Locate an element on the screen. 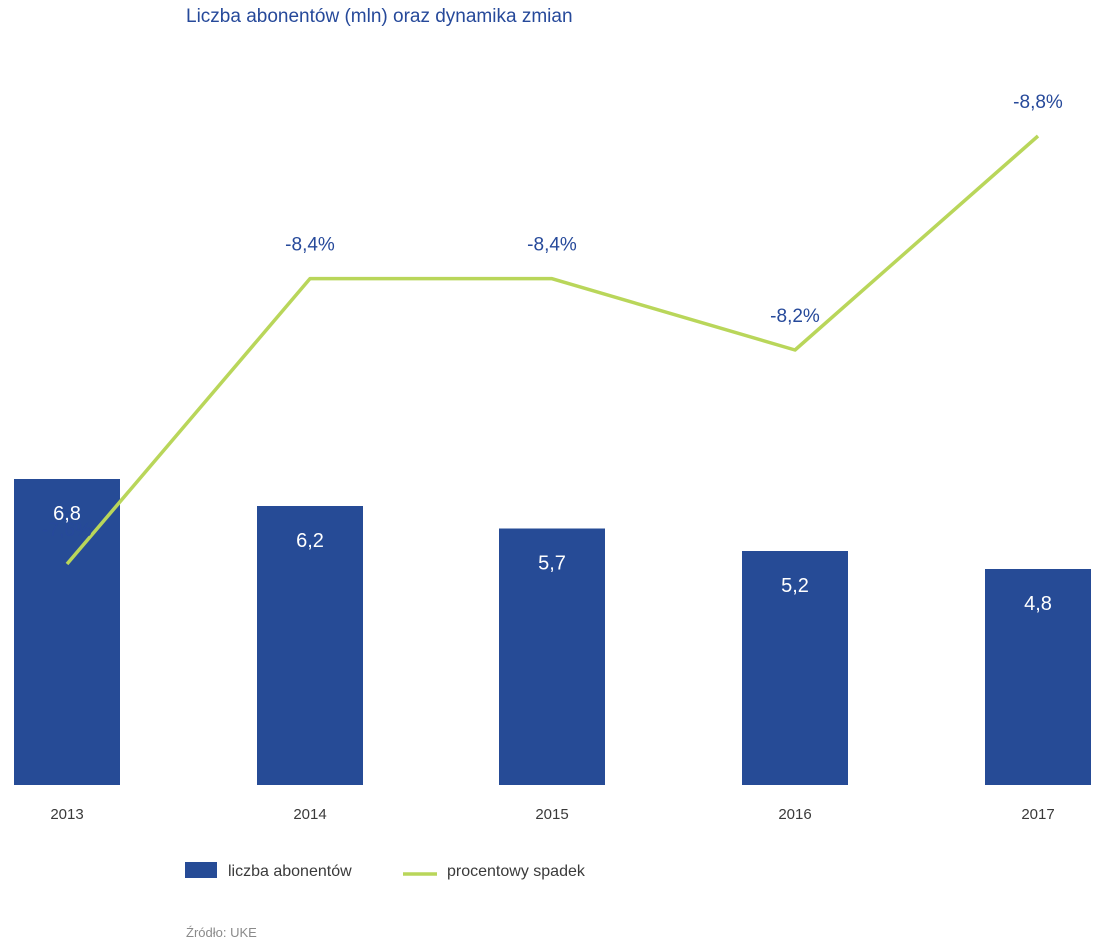 This screenshot has width=1105, height=949. bar-2016 is located at coordinates (795, 668).